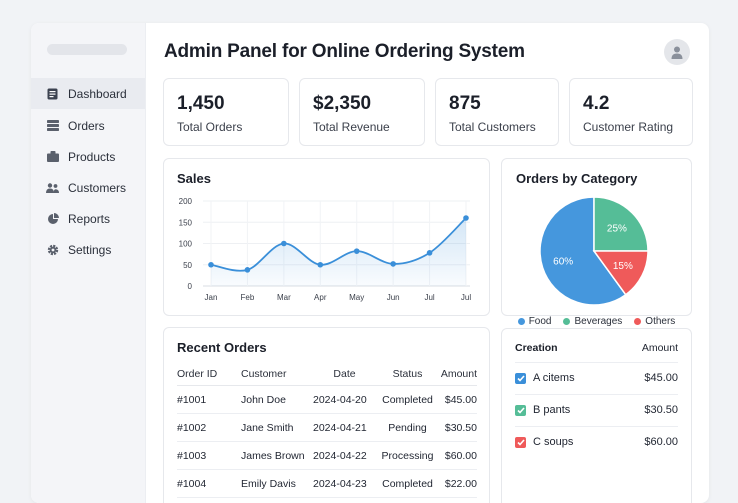 The image size is (738, 503). What do you see at coordinates (277, 399) in the screenshot?
I see `cell-customer: John Doe` at bounding box center [277, 399].